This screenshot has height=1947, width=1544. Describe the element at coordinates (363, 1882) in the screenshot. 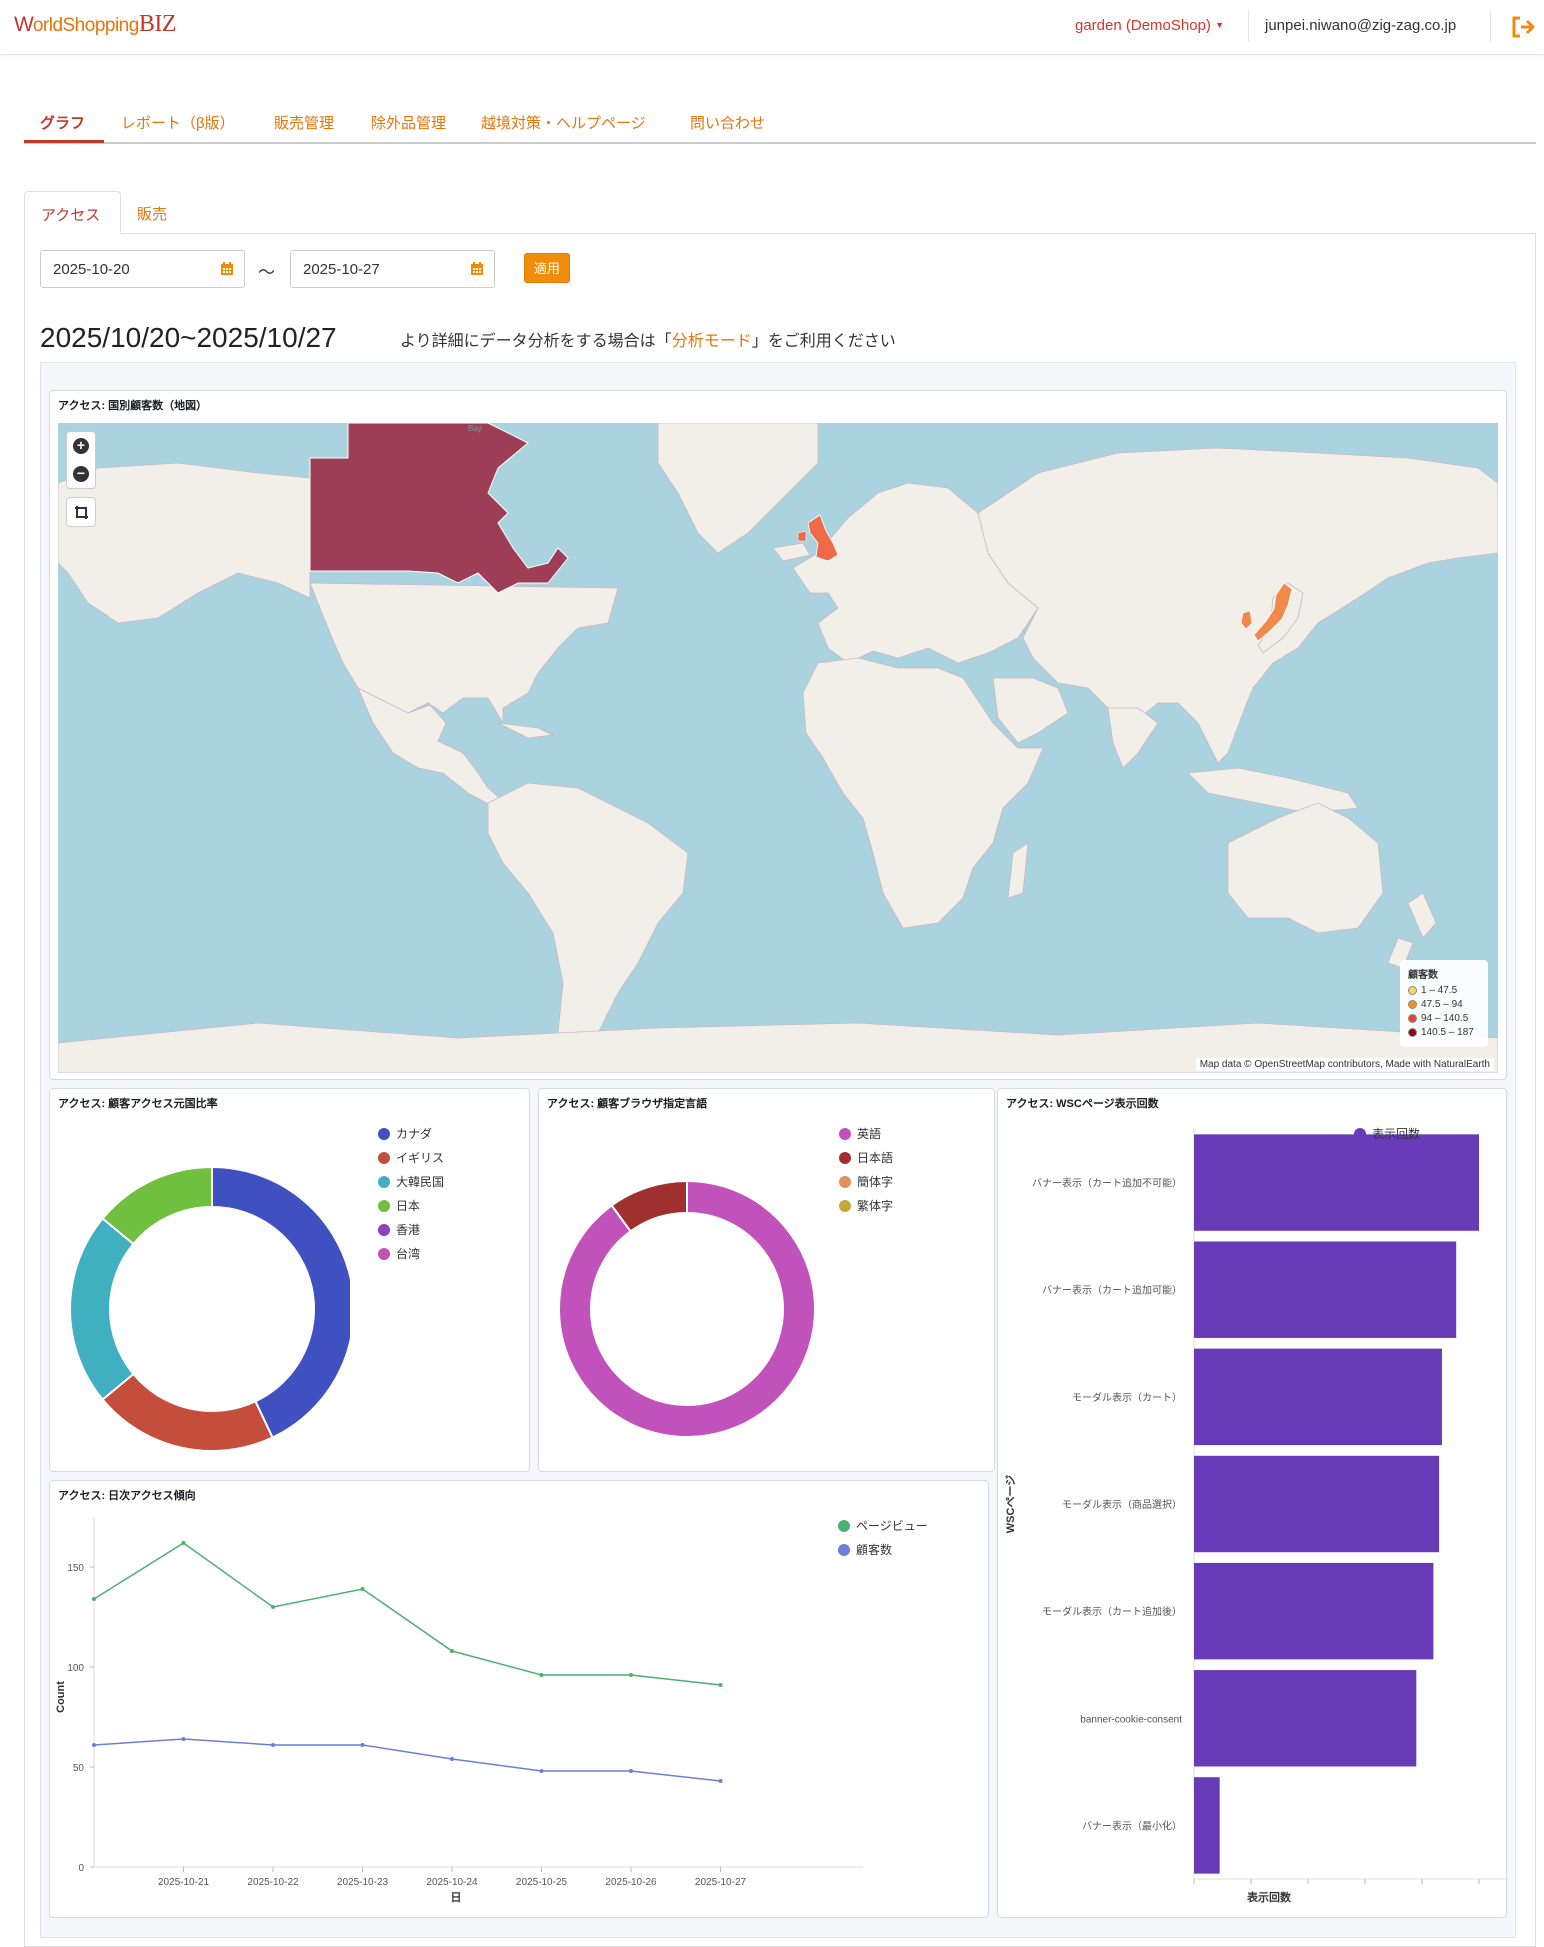

I see `x-tick-label: 2025-10-23` at that location.